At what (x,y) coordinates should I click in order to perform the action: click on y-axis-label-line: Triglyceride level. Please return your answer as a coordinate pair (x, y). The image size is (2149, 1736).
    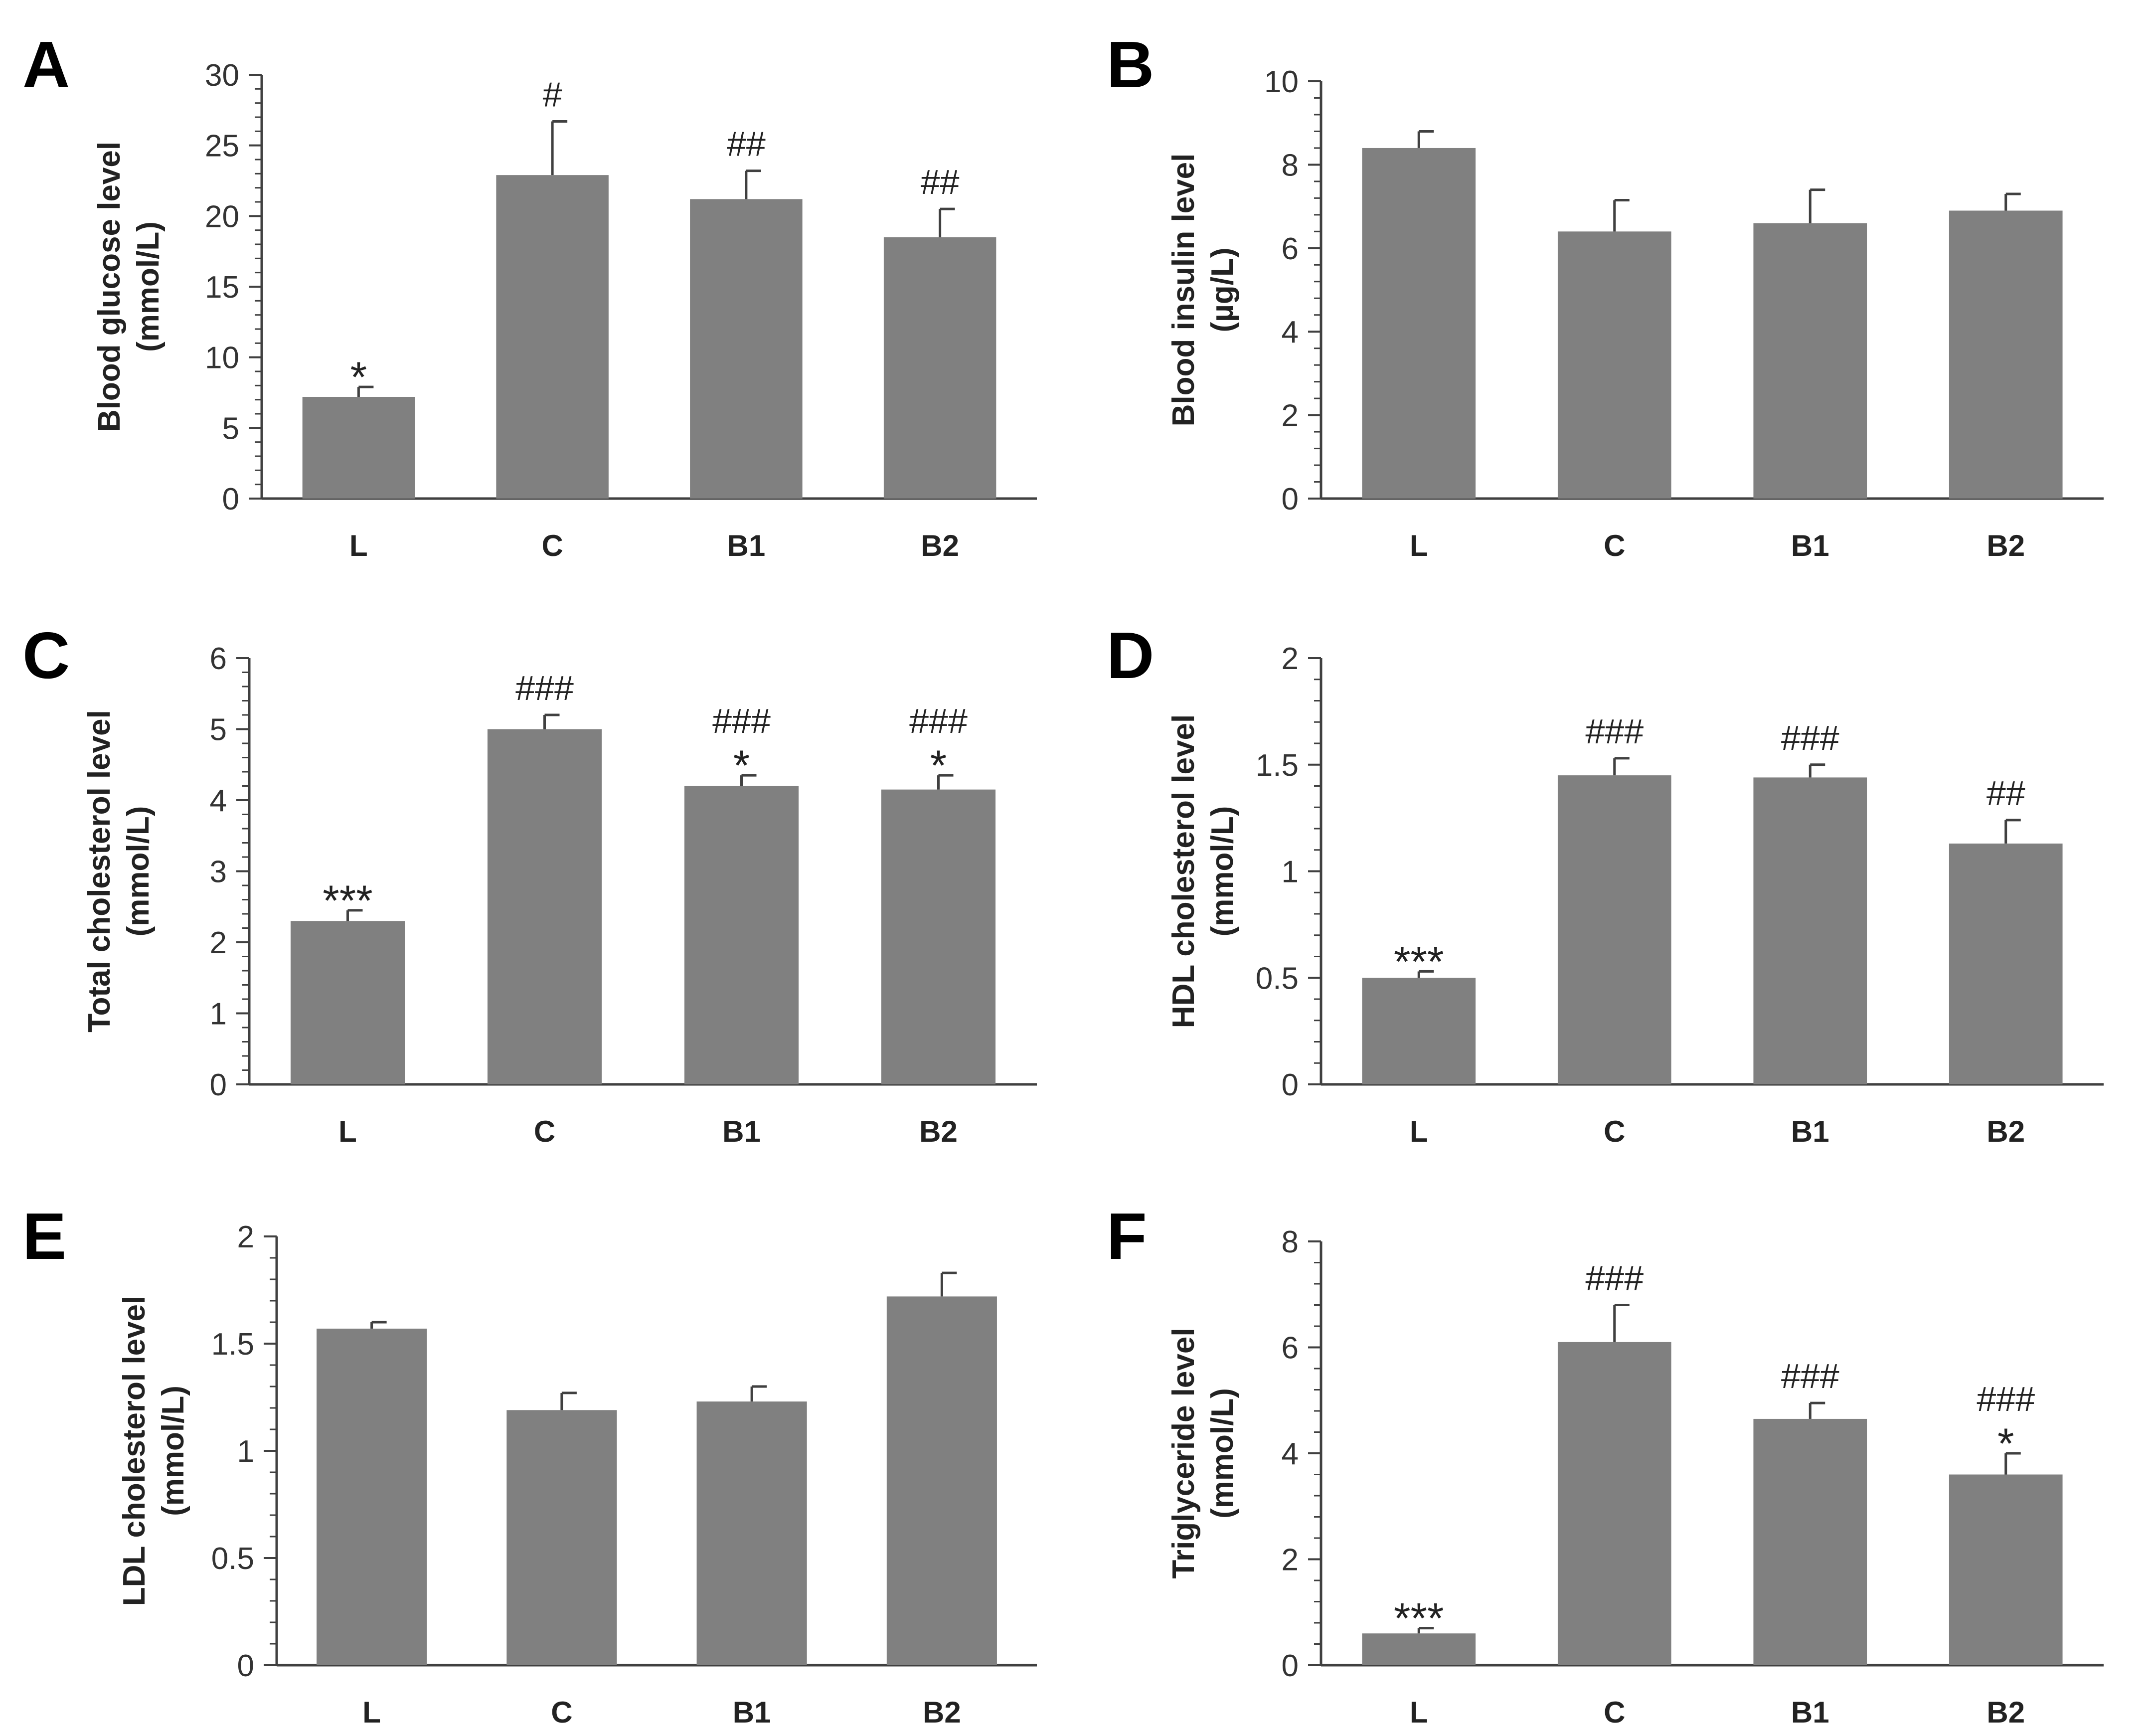
    Looking at the image, I should click on (1183, 1453).